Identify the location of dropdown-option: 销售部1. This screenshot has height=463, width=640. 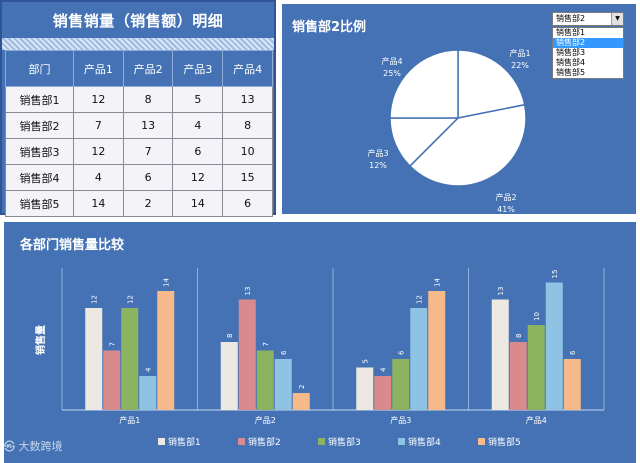
(571, 32).